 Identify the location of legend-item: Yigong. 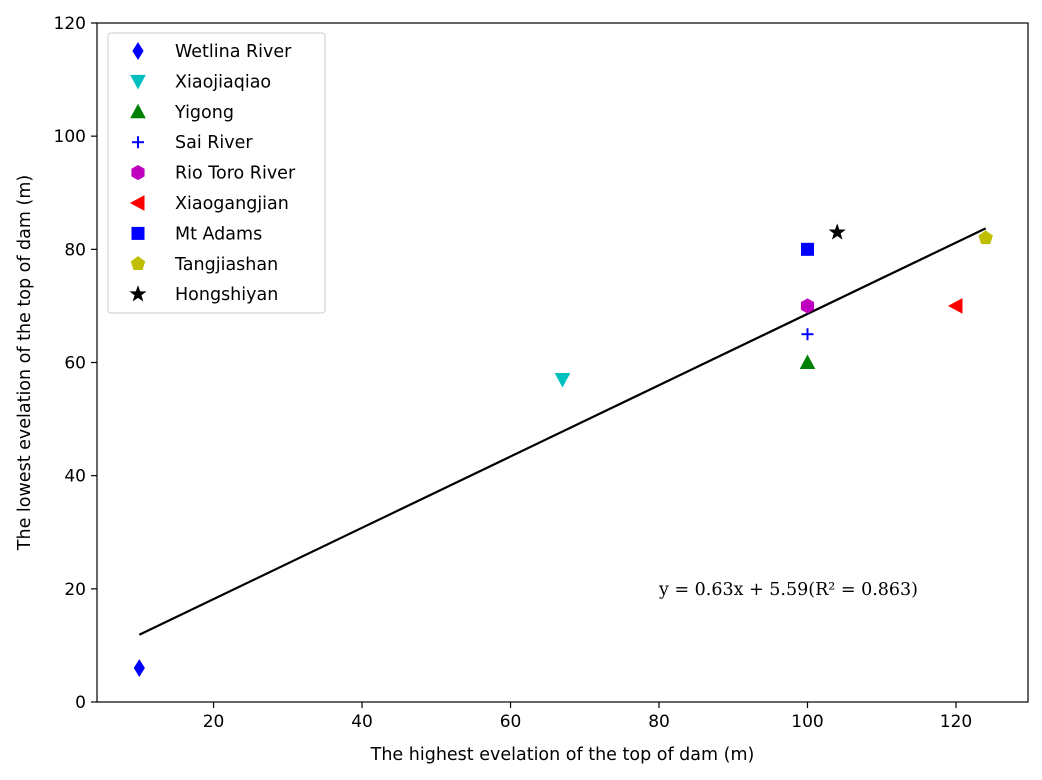
(182, 113).